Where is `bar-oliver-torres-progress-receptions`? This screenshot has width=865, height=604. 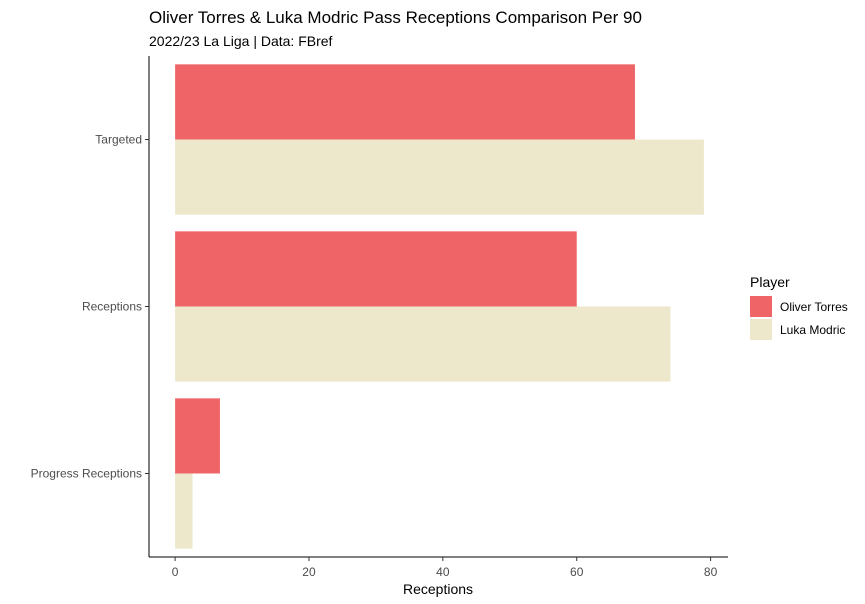
bar-oliver-torres-progress-receptions is located at coordinates (197, 436).